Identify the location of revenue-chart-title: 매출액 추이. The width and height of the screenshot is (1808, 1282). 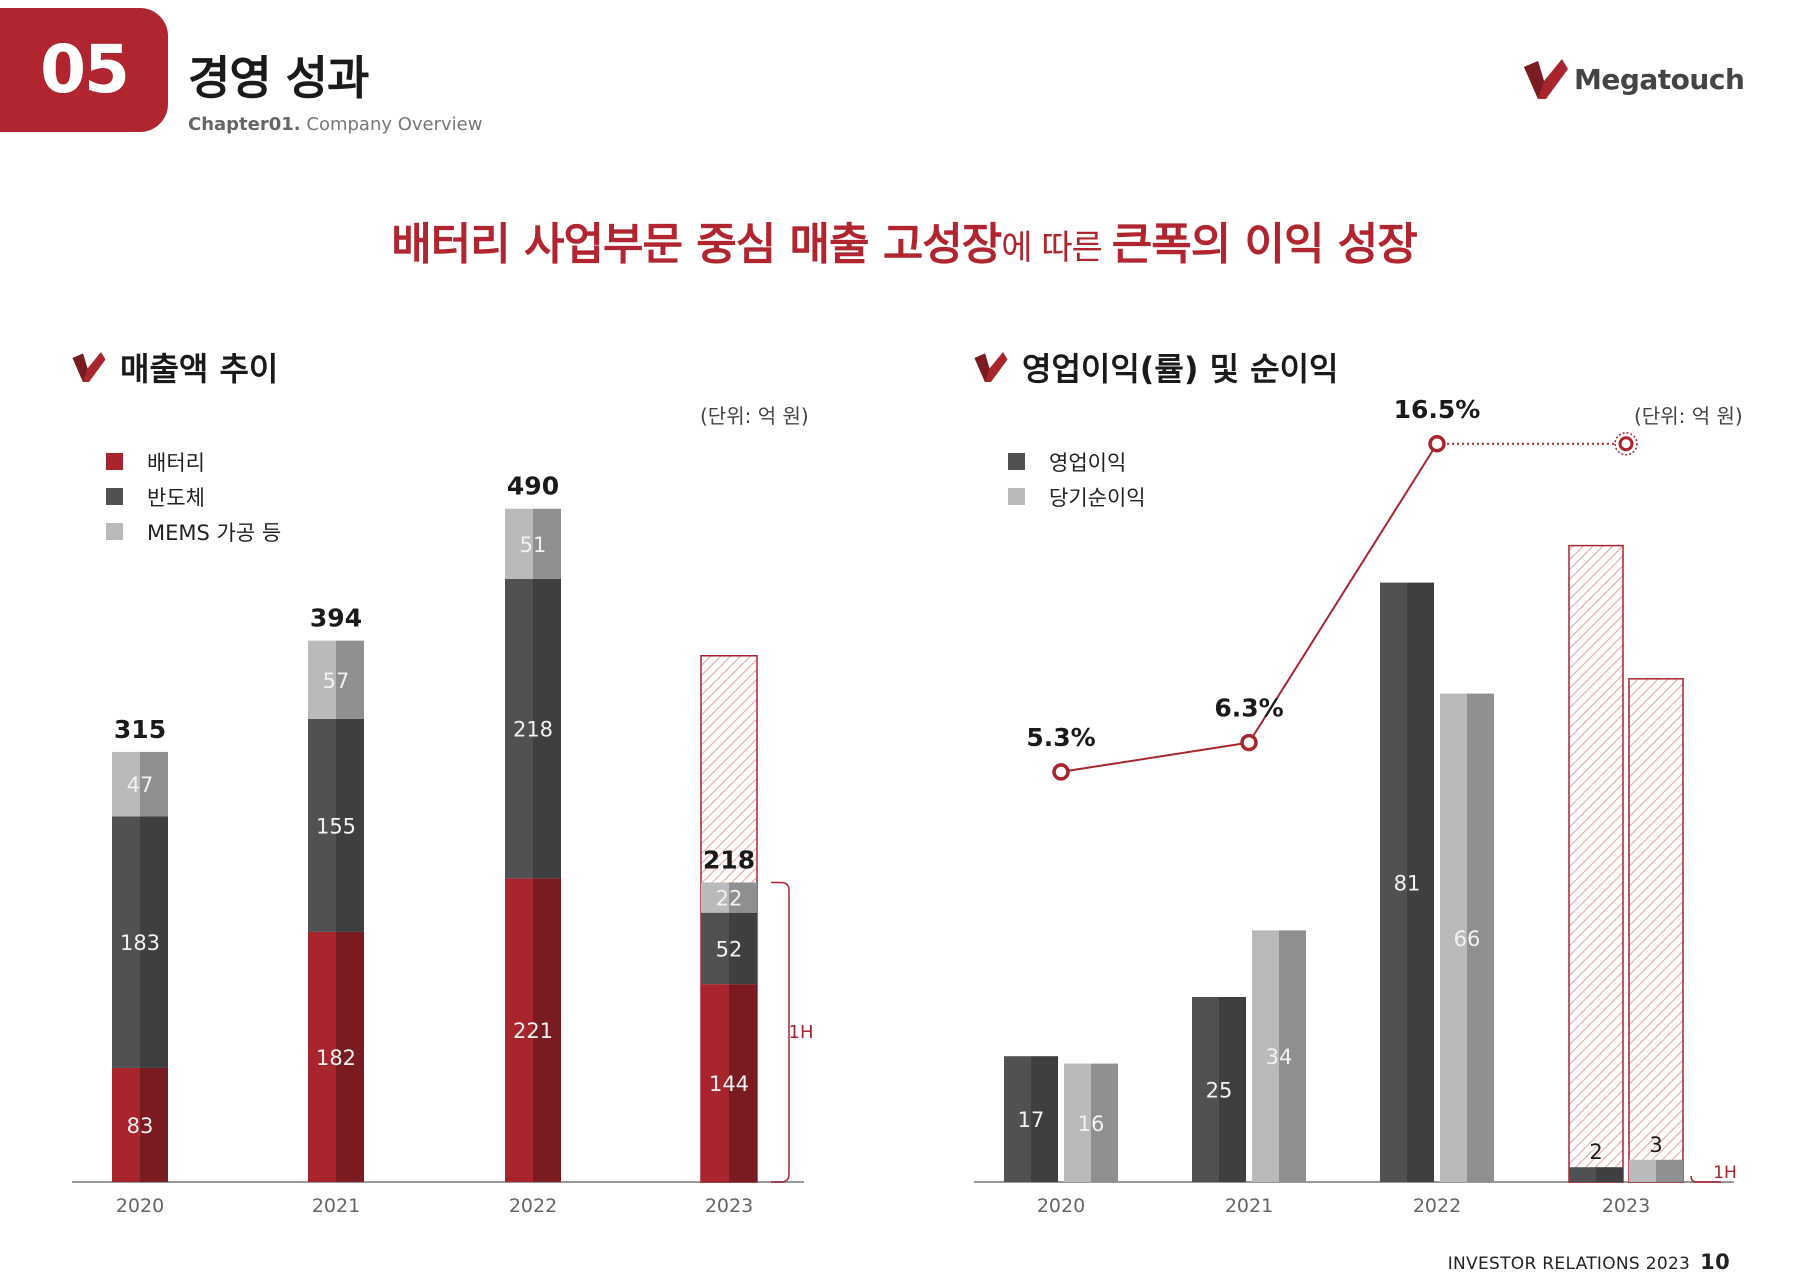
(175, 367).